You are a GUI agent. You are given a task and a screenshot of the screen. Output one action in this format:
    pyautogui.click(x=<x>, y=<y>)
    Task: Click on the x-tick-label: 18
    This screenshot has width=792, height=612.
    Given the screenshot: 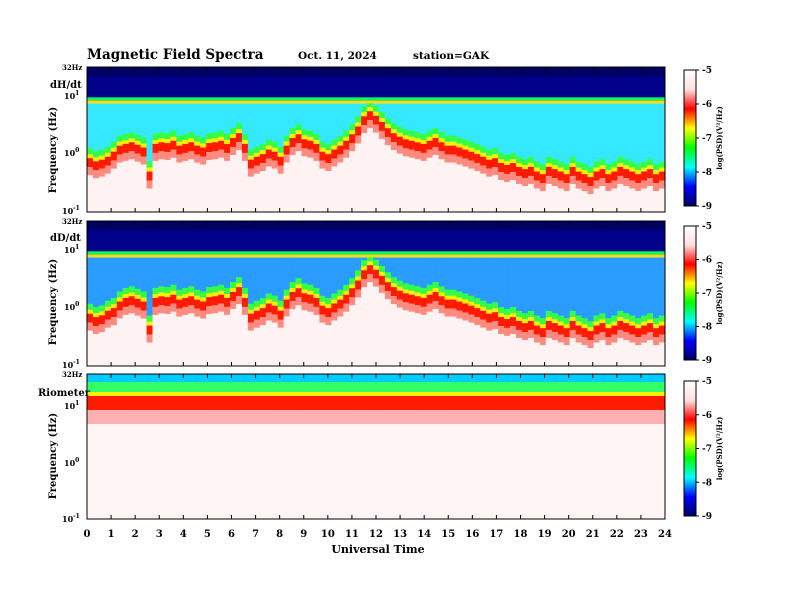 What is the action you would take?
    pyautogui.click(x=521, y=534)
    